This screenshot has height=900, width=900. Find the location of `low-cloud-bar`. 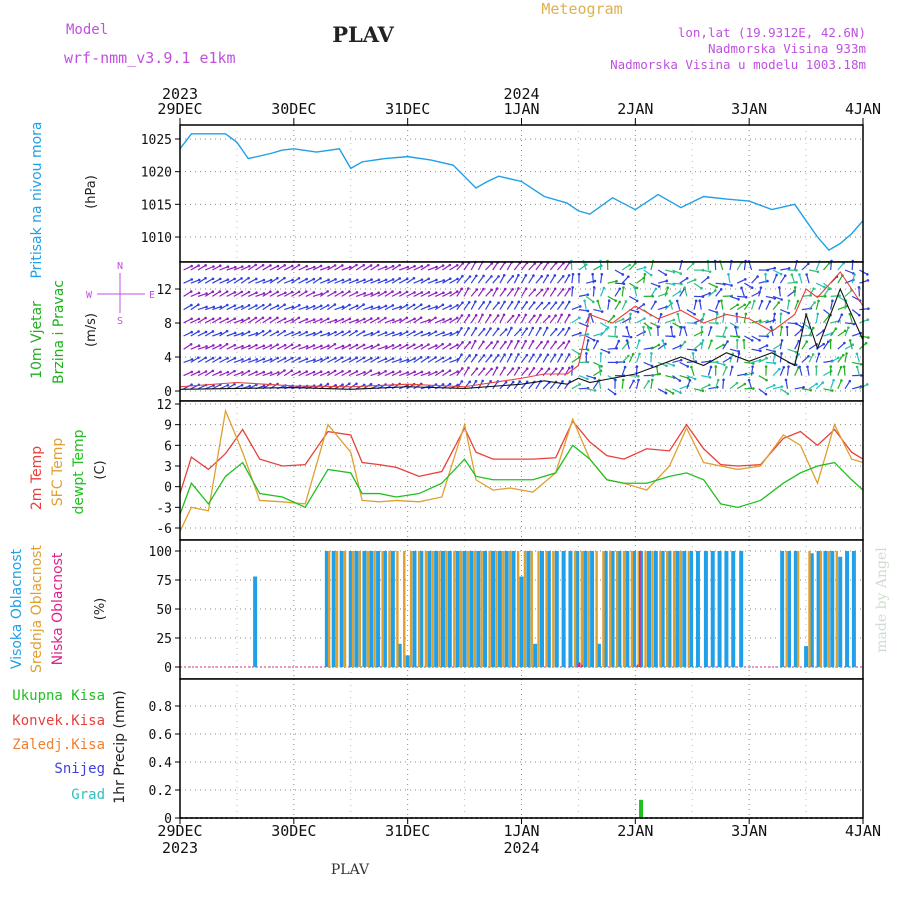

low-cloud-bar is located at coordinates (578, 665).